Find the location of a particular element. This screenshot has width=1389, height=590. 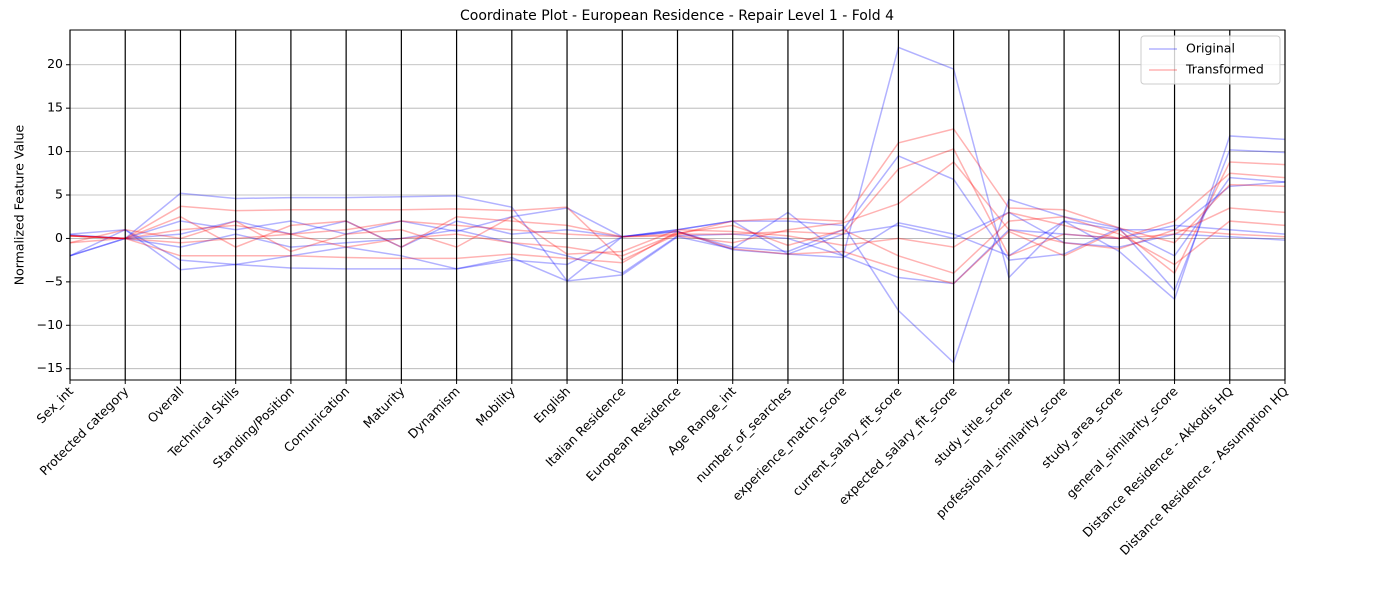

y-tick-label: −5 is located at coordinates (54, 280).